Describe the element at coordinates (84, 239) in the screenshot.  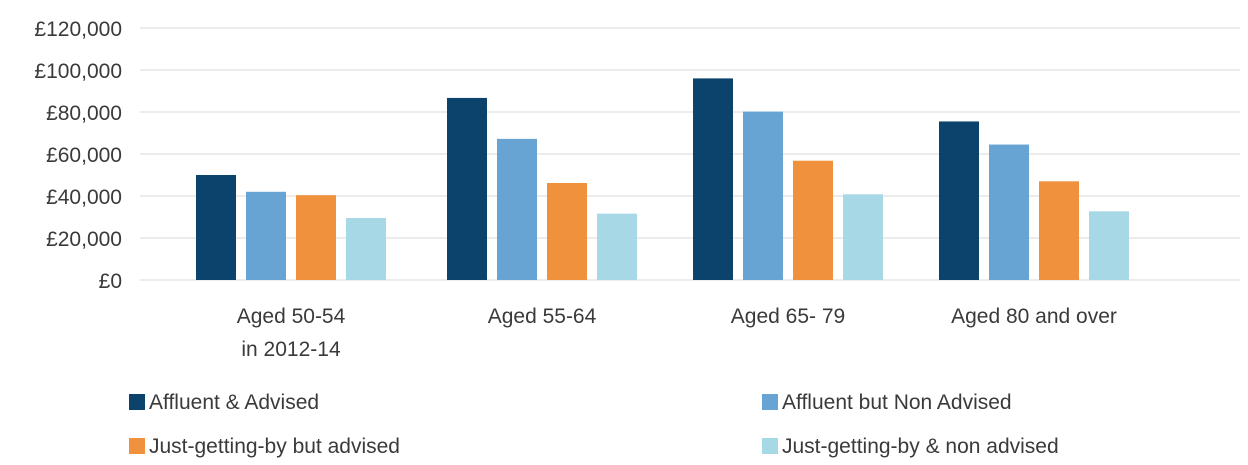
I see `y-tick-label-1: £20,000` at that location.